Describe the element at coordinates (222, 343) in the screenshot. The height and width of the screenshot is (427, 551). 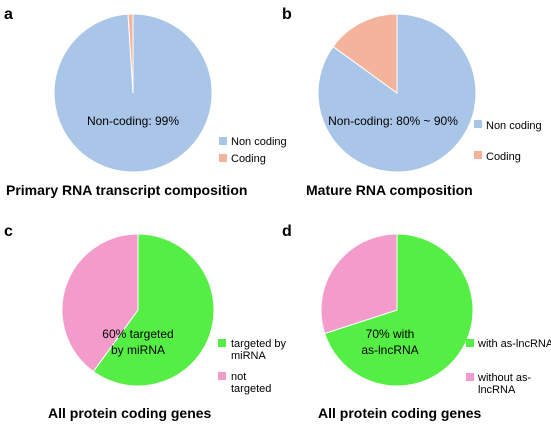
I see `legend-swatch-targeted` at that location.